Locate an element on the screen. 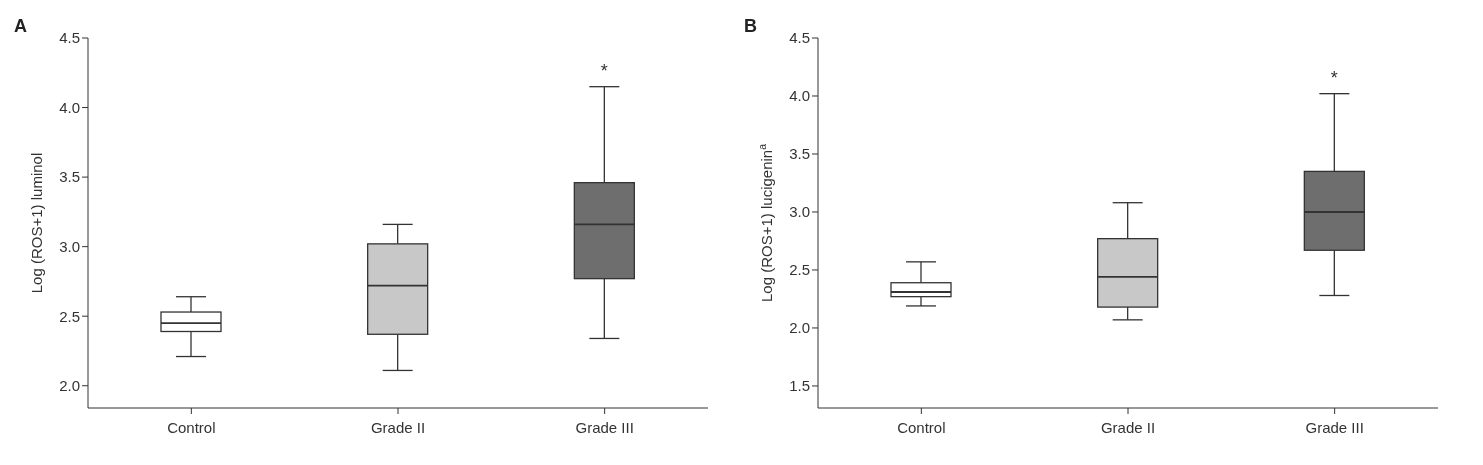 The width and height of the screenshot is (1483, 465). chart-title: B is located at coordinates (750, 26).